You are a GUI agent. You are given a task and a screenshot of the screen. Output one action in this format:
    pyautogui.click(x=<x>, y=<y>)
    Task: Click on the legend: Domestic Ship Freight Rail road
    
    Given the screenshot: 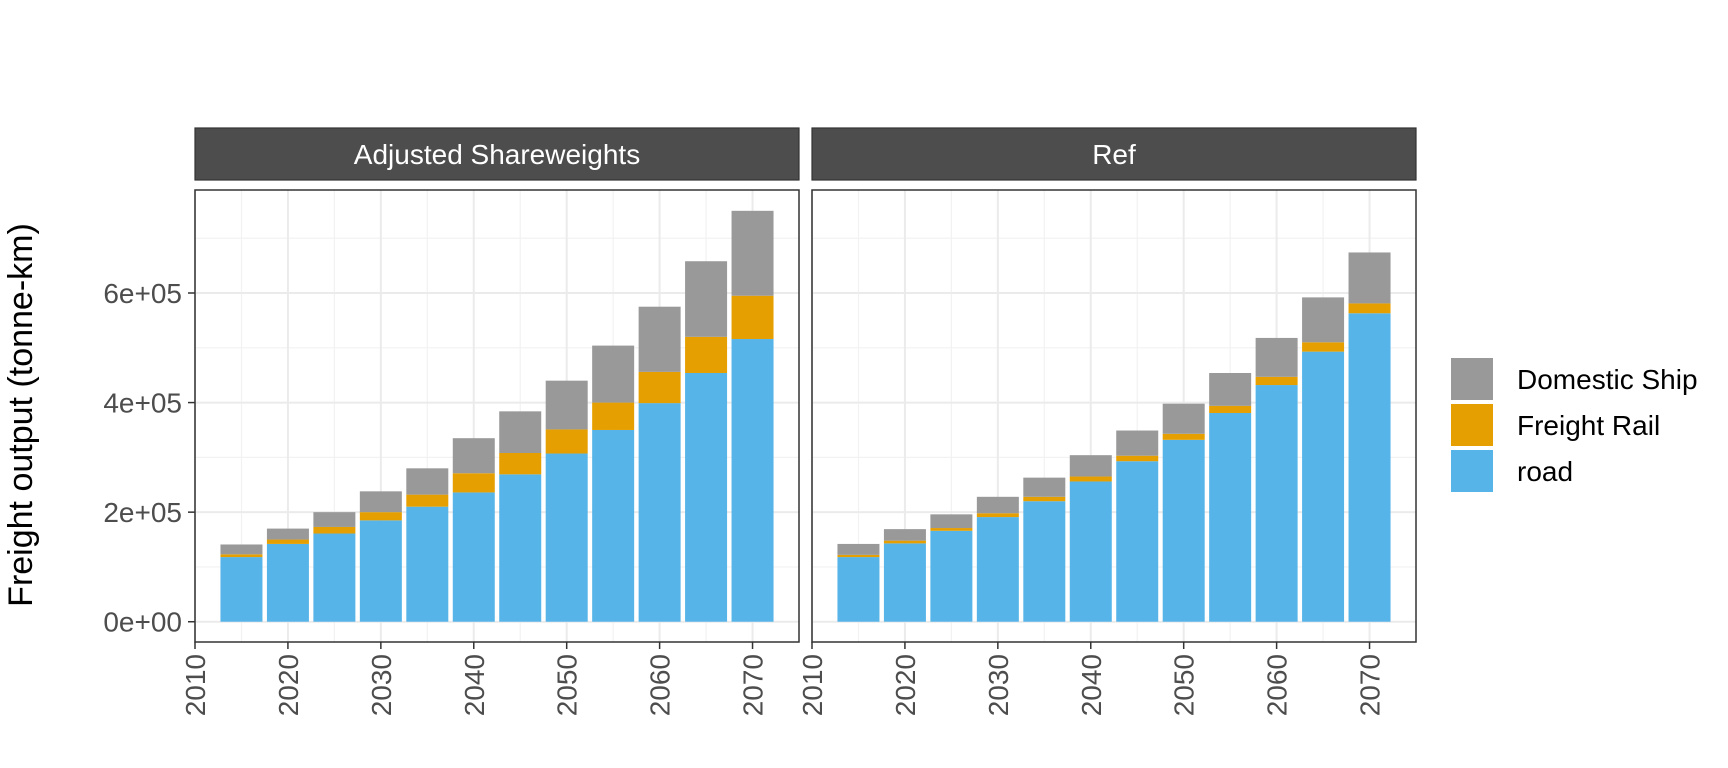 What is the action you would take?
    pyautogui.click(x=1574, y=425)
    